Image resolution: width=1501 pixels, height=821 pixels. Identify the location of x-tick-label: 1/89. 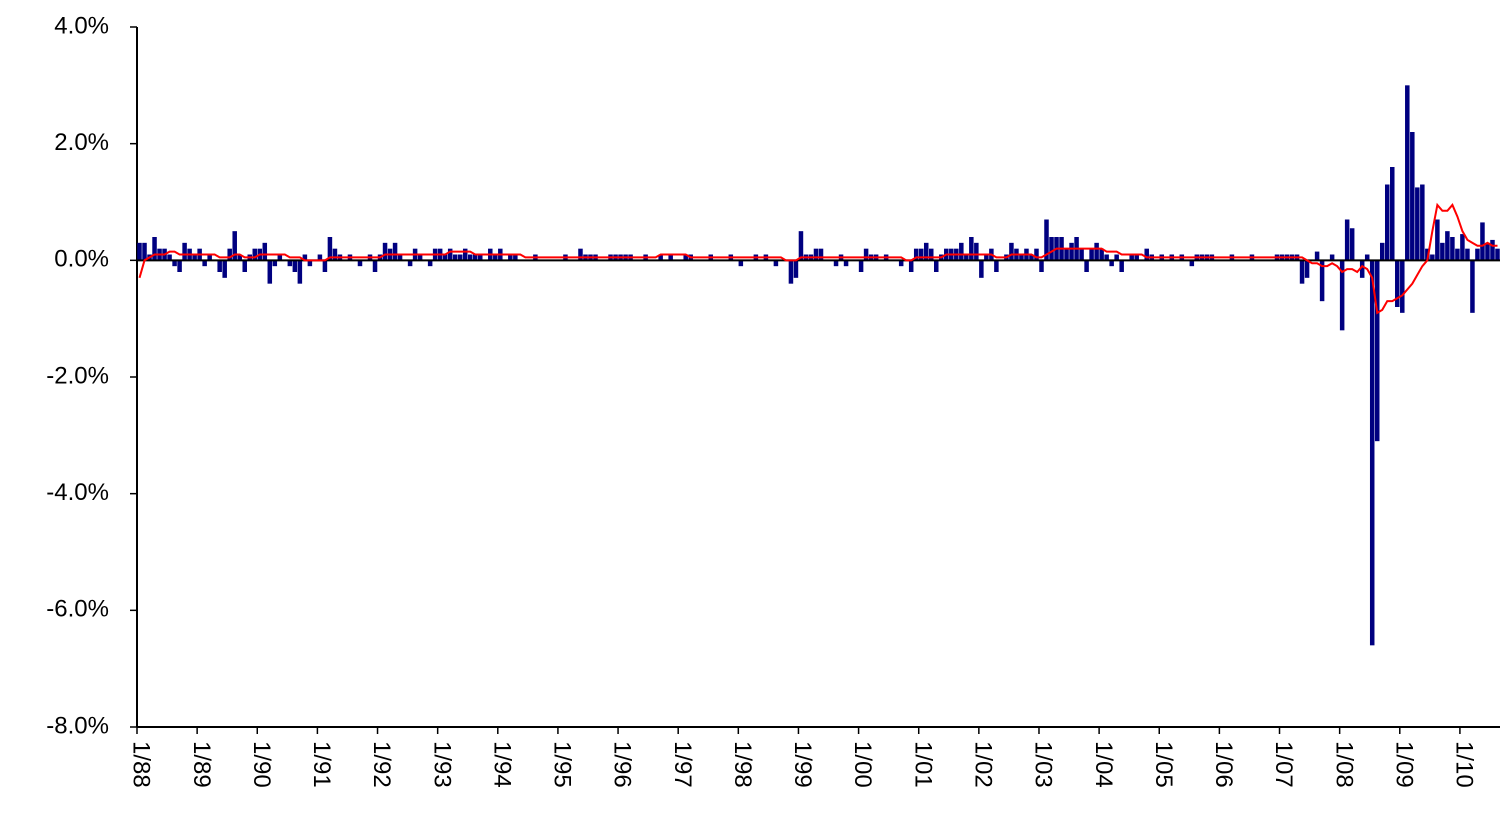
(201, 764).